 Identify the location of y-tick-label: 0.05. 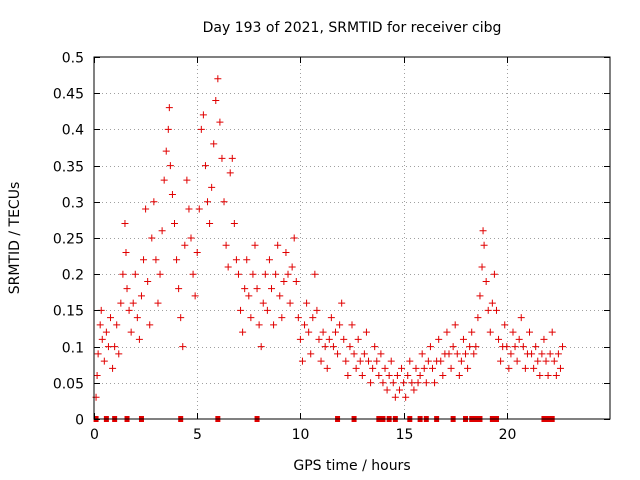
(68, 385).